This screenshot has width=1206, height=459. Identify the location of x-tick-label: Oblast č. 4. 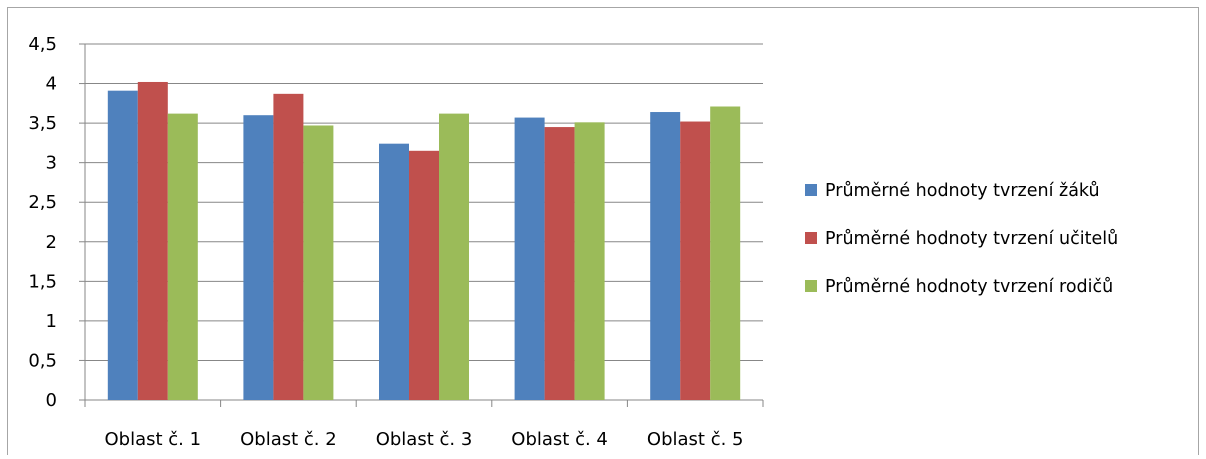
(559, 439).